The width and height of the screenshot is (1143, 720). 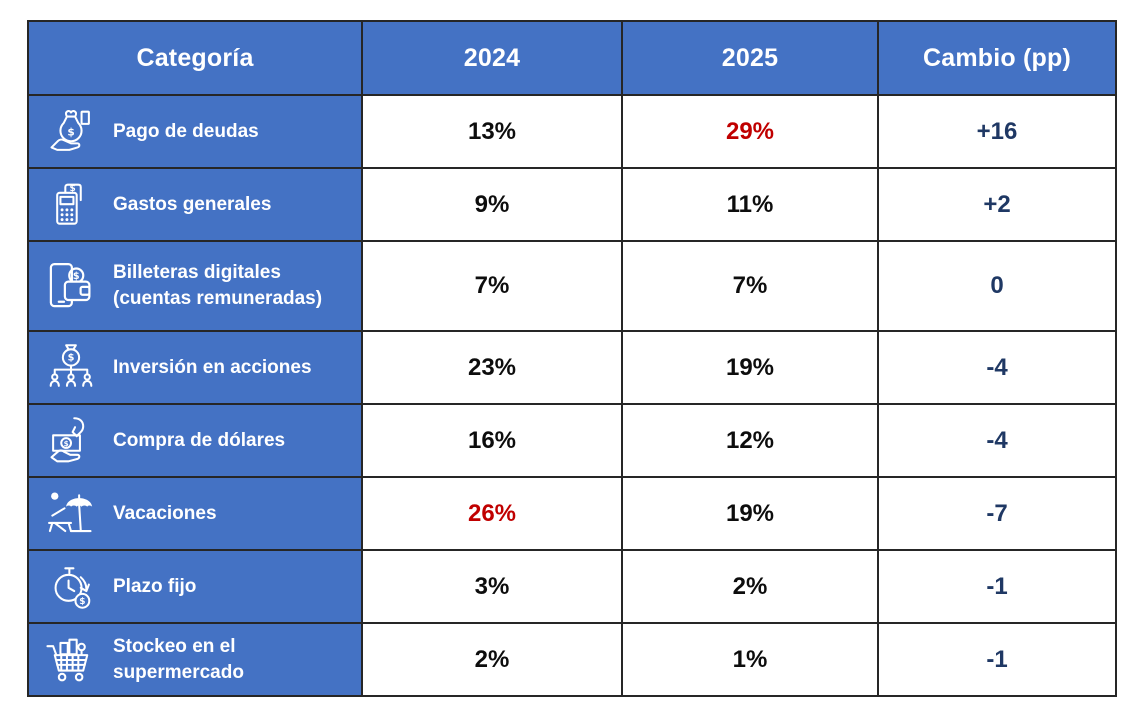 I want to click on change-cell: +16, so click(x=997, y=131).